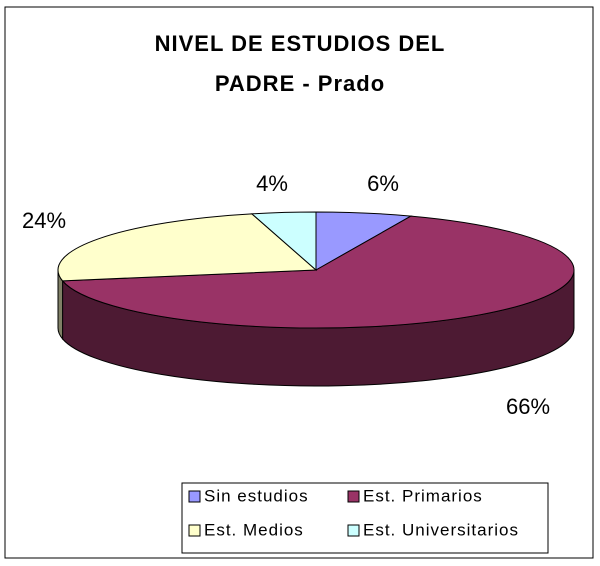 The height and width of the screenshot is (566, 600). What do you see at coordinates (441, 529) in the screenshot?
I see `legend-label: Est. Universitarios` at bounding box center [441, 529].